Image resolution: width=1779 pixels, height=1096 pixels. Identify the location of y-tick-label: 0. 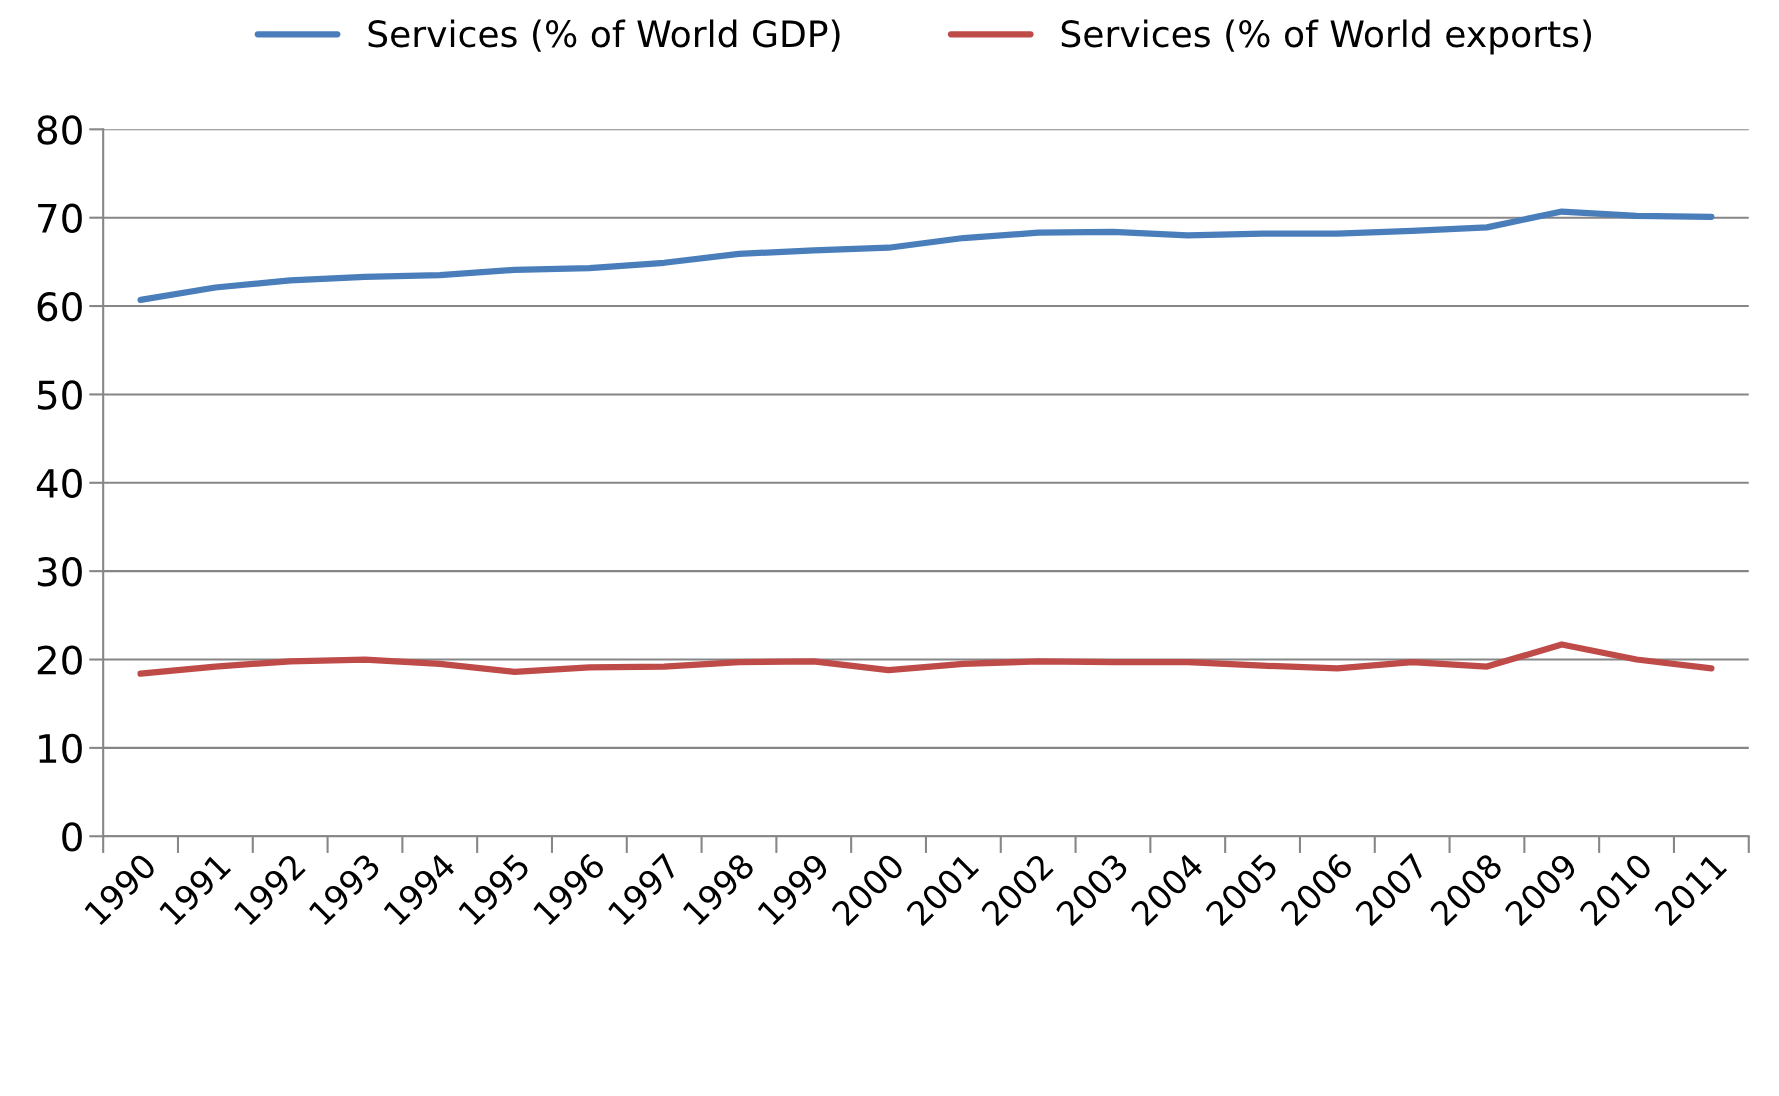
(72, 837).